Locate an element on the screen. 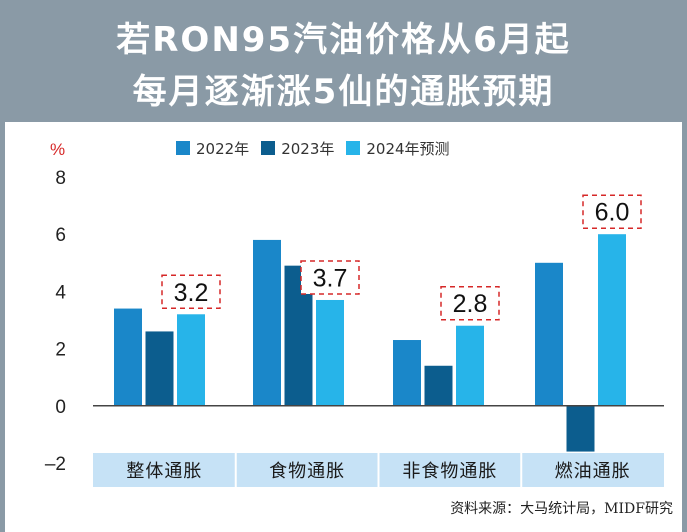  y-tick-label: 0 is located at coordinates (60, 407).